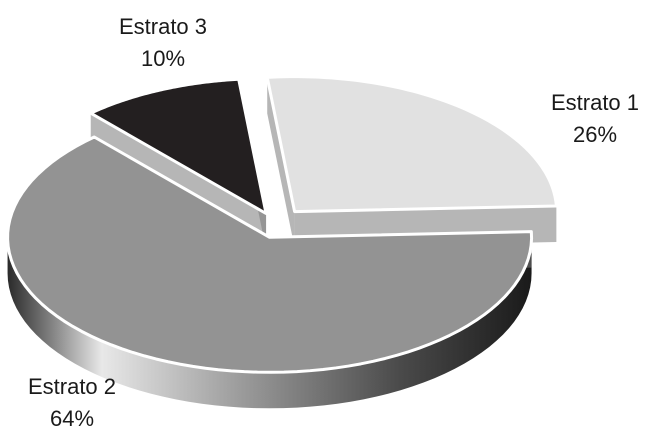 This screenshot has width=659, height=429. Describe the element at coordinates (163, 58) in the screenshot. I see `slice-value-label-3: 10%` at that location.